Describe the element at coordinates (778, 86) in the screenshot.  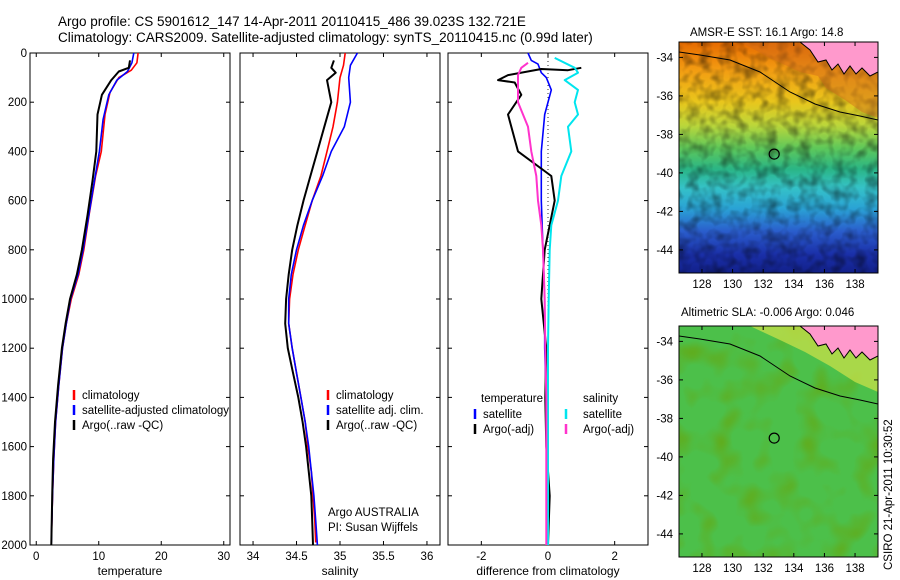
I see `sst-shelf-contour` at that location.